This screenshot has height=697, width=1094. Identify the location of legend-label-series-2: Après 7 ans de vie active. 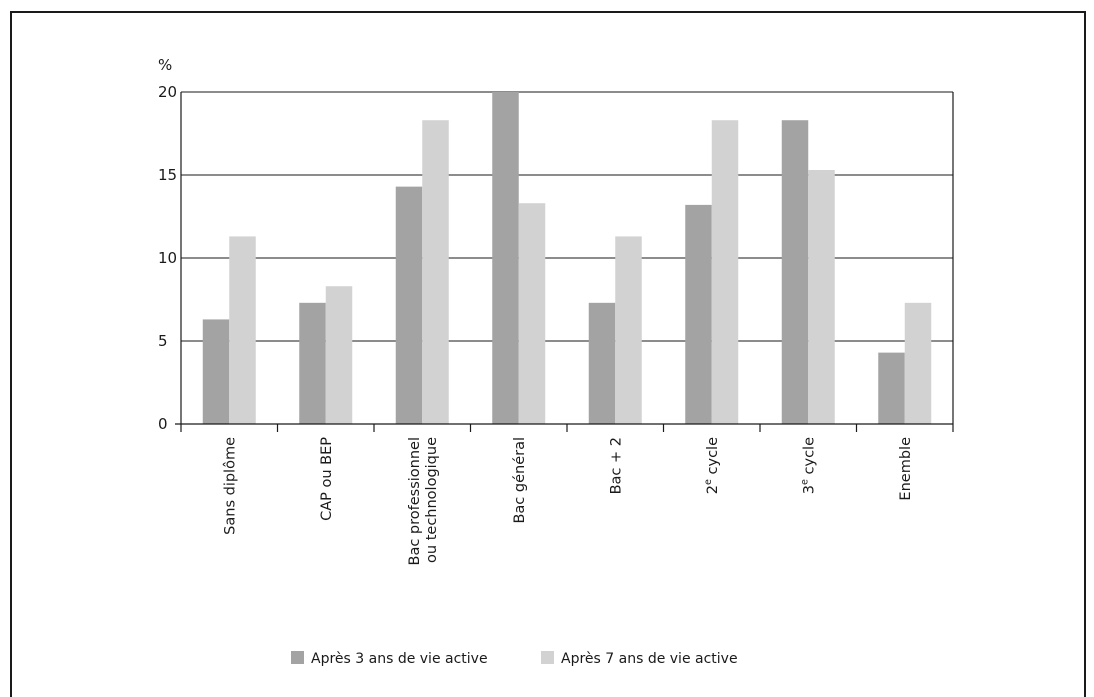
(649, 659).